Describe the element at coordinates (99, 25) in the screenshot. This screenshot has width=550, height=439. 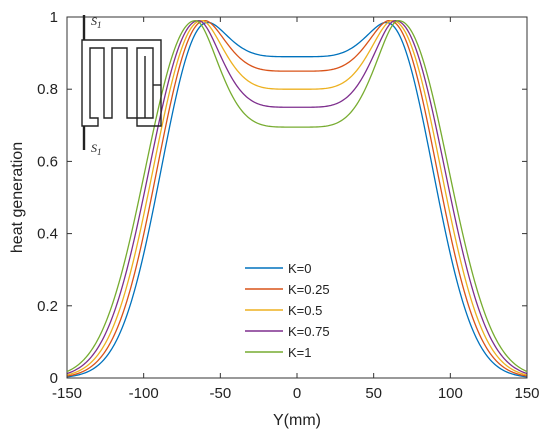
I see `inset-top-label-sub: 1` at that location.